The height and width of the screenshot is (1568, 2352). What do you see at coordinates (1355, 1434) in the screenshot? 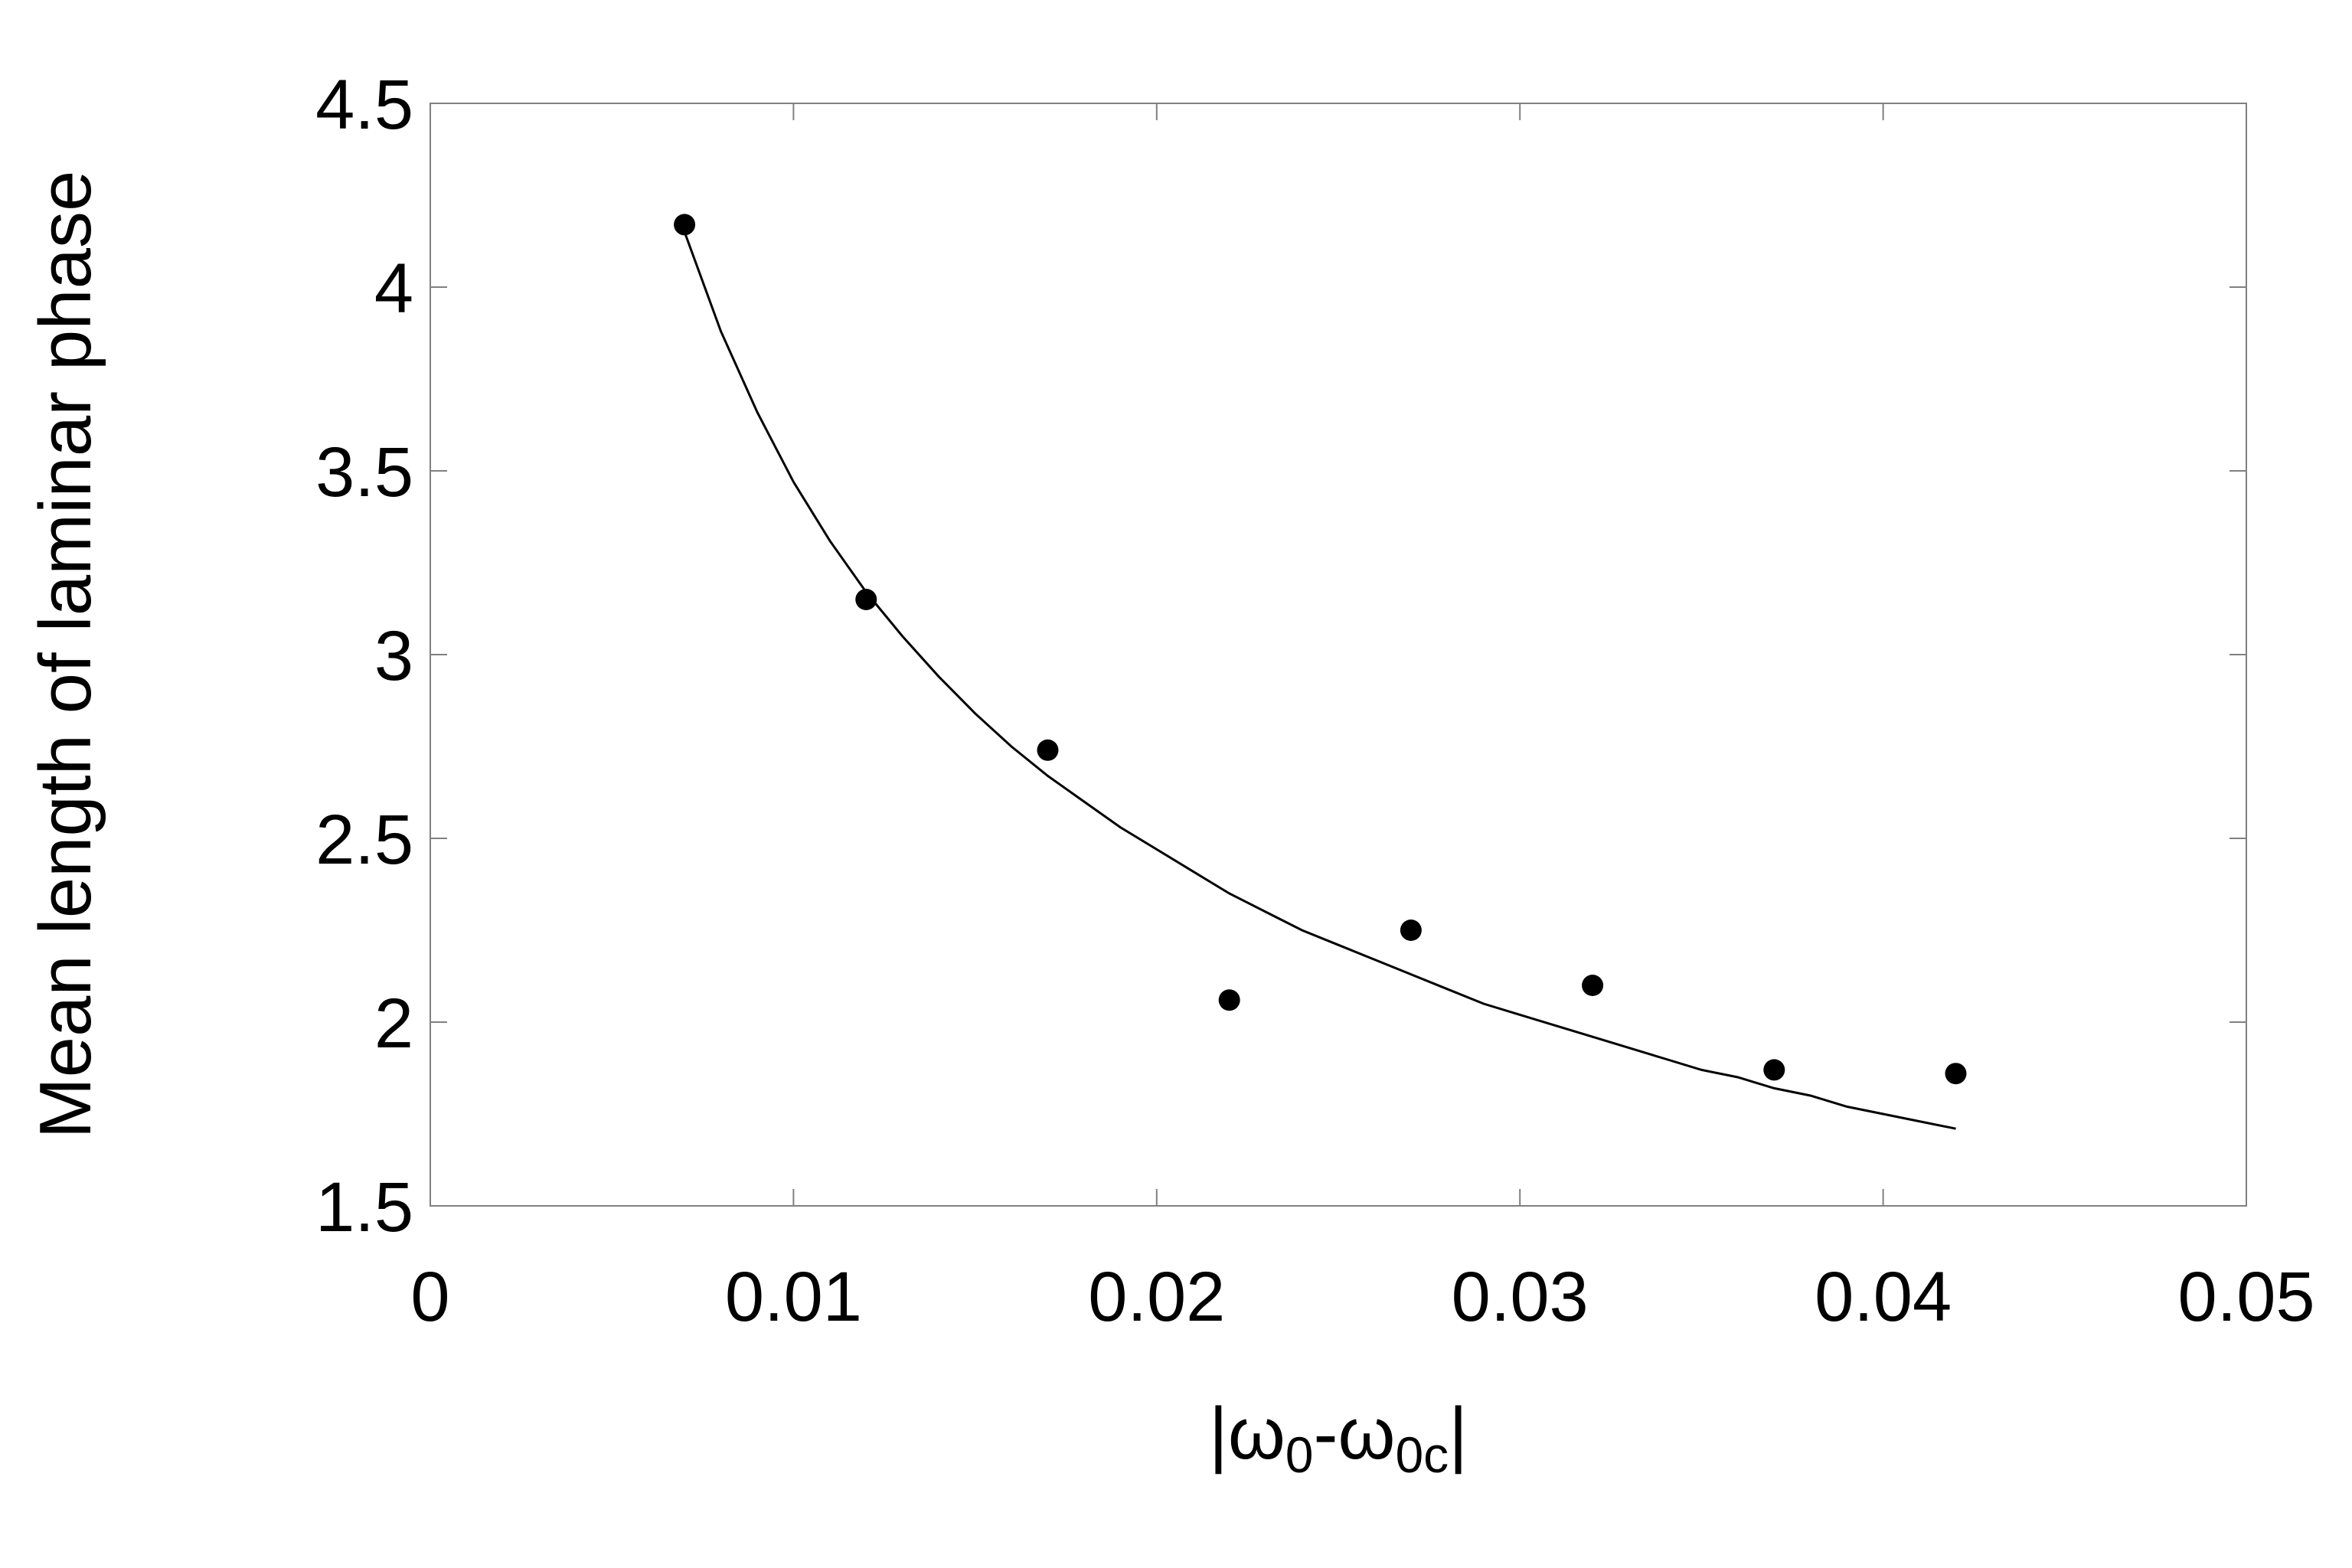
I see `x-axis-title-part: -ω` at bounding box center [1355, 1434].